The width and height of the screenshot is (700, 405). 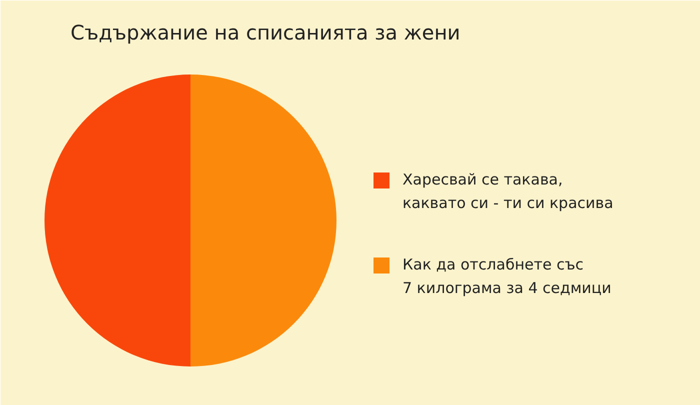 I want to click on chart-title: Съдържание на списанията за жени, so click(x=265, y=32).